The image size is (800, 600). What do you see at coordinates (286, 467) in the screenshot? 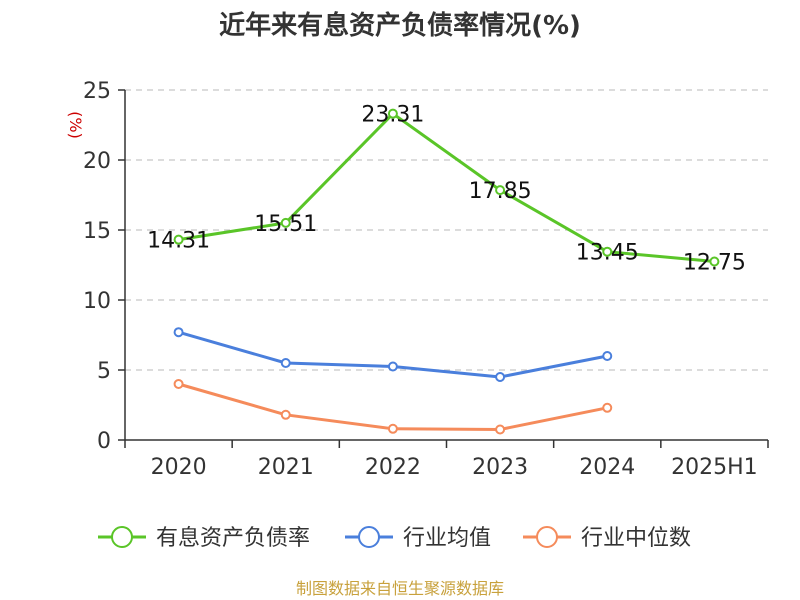
I see `x-tick-label: 2021` at bounding box center [286, 467].